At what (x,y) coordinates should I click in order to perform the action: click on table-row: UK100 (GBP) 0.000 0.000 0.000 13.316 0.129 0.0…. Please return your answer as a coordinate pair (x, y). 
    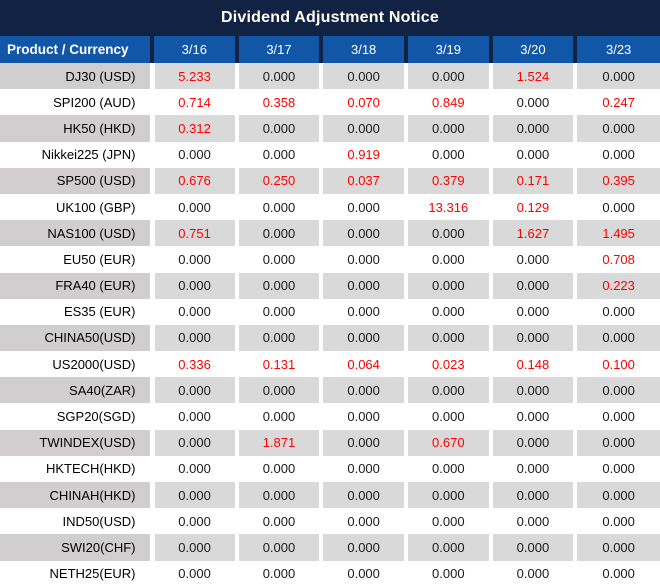
    Looking at the image, I should click on (330, 207).